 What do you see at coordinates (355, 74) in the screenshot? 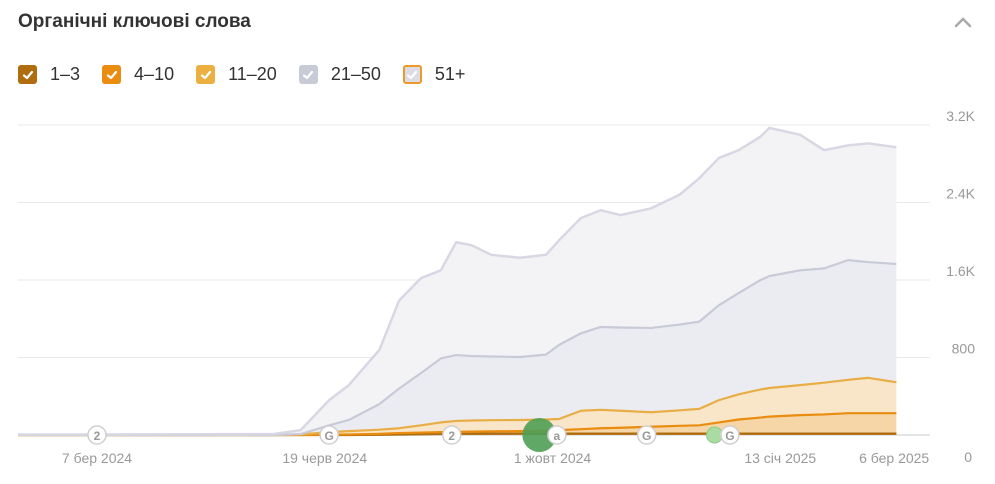
I see `legend-label: 21–50` at bounding box center [355, 74].